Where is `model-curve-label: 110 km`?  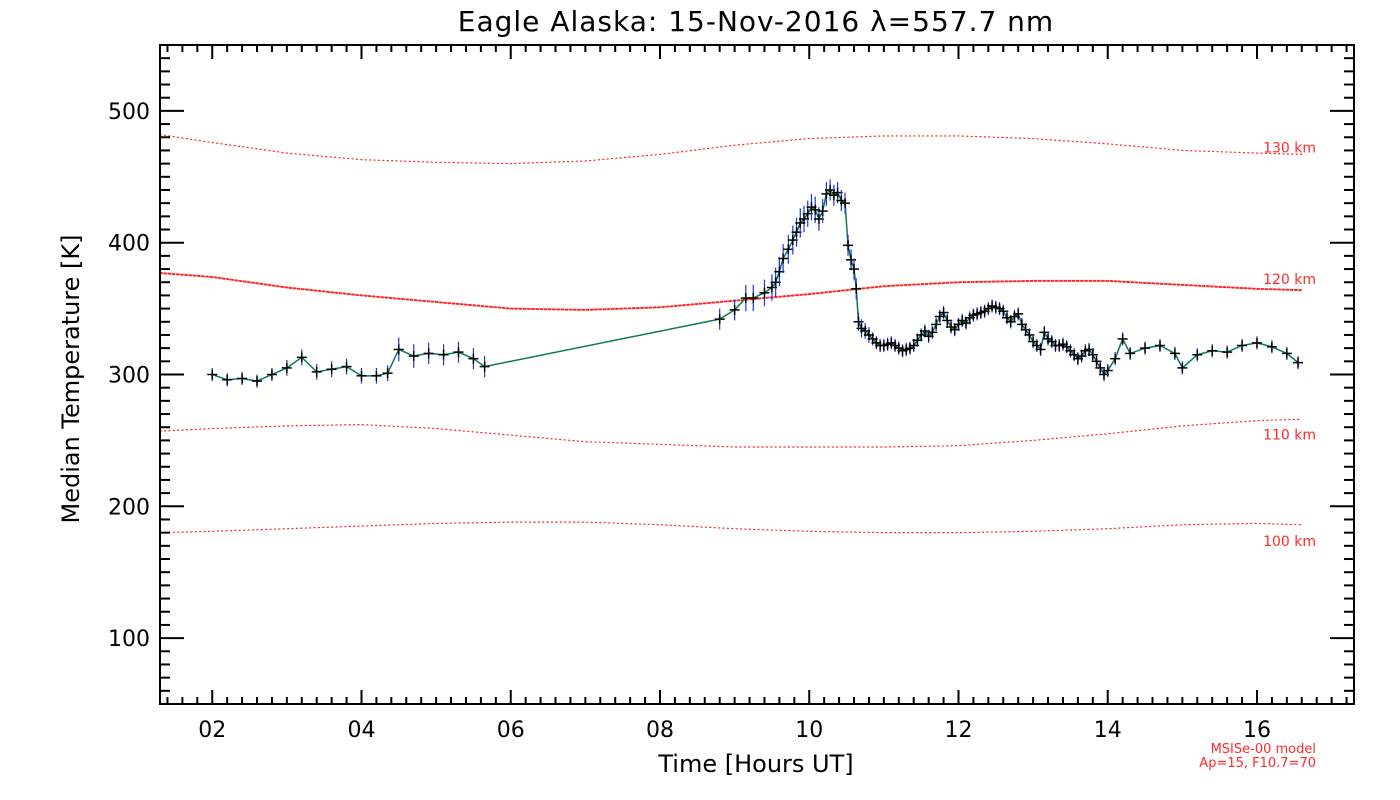 model-curve-label: 110 km is located at coordinates (1289, 435).